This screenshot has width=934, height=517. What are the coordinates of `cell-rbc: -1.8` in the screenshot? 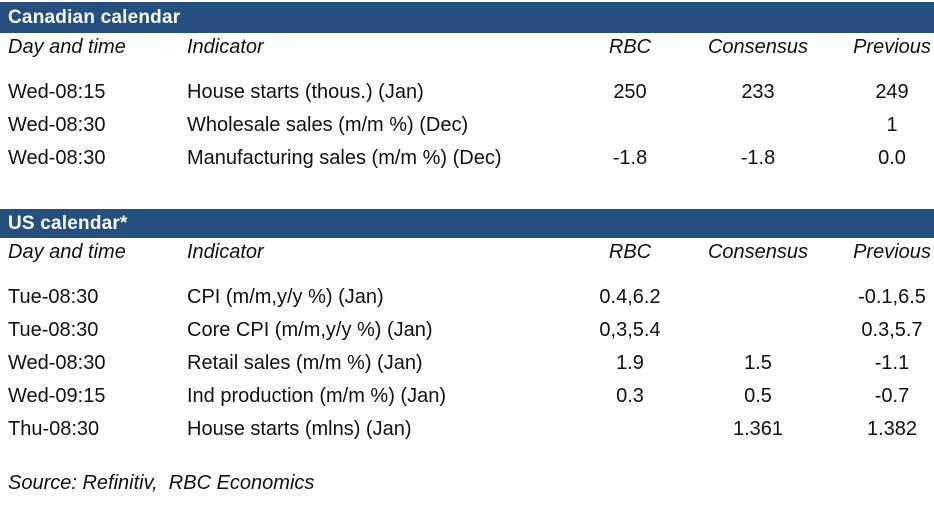 It's located at (630, 158).